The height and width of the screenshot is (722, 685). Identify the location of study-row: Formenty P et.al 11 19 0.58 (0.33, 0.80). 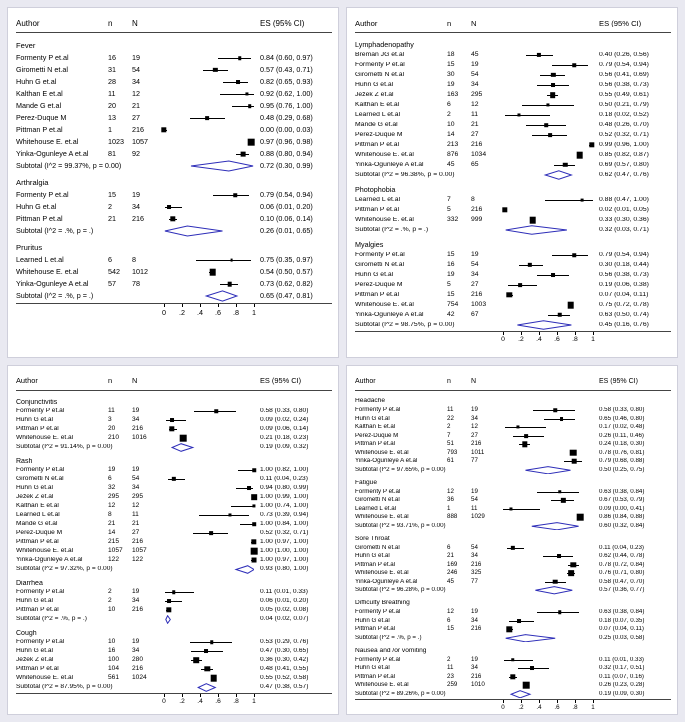
(174, 411).